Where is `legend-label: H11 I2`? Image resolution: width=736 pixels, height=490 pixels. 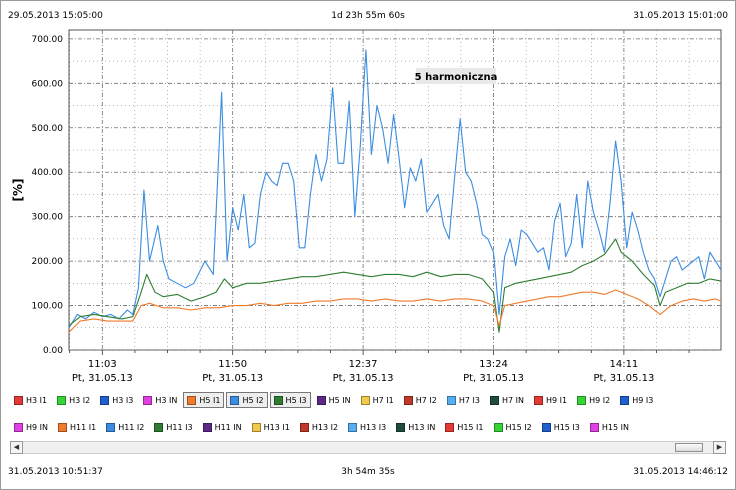
legend-label: H11 I2 is located at coordinates (131, 427).